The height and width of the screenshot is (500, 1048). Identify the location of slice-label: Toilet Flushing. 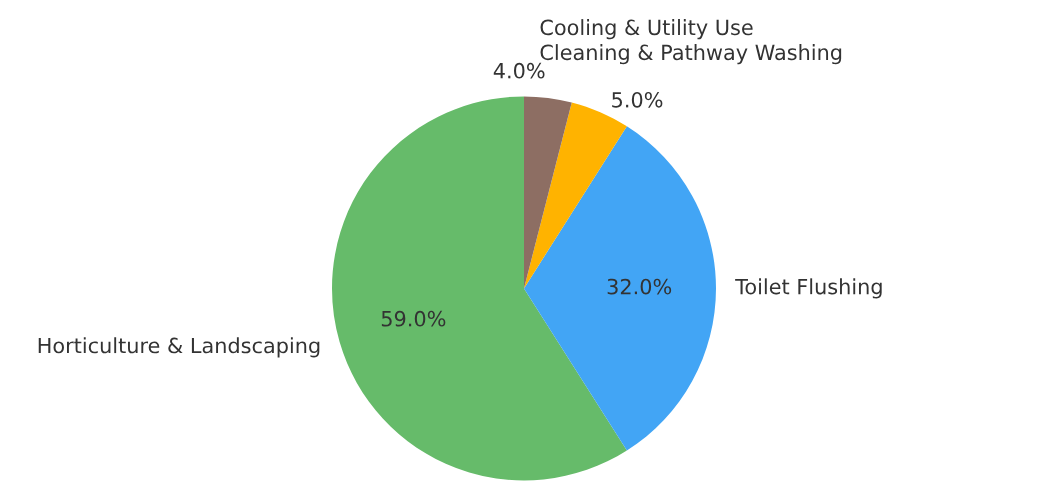
(808, 288).